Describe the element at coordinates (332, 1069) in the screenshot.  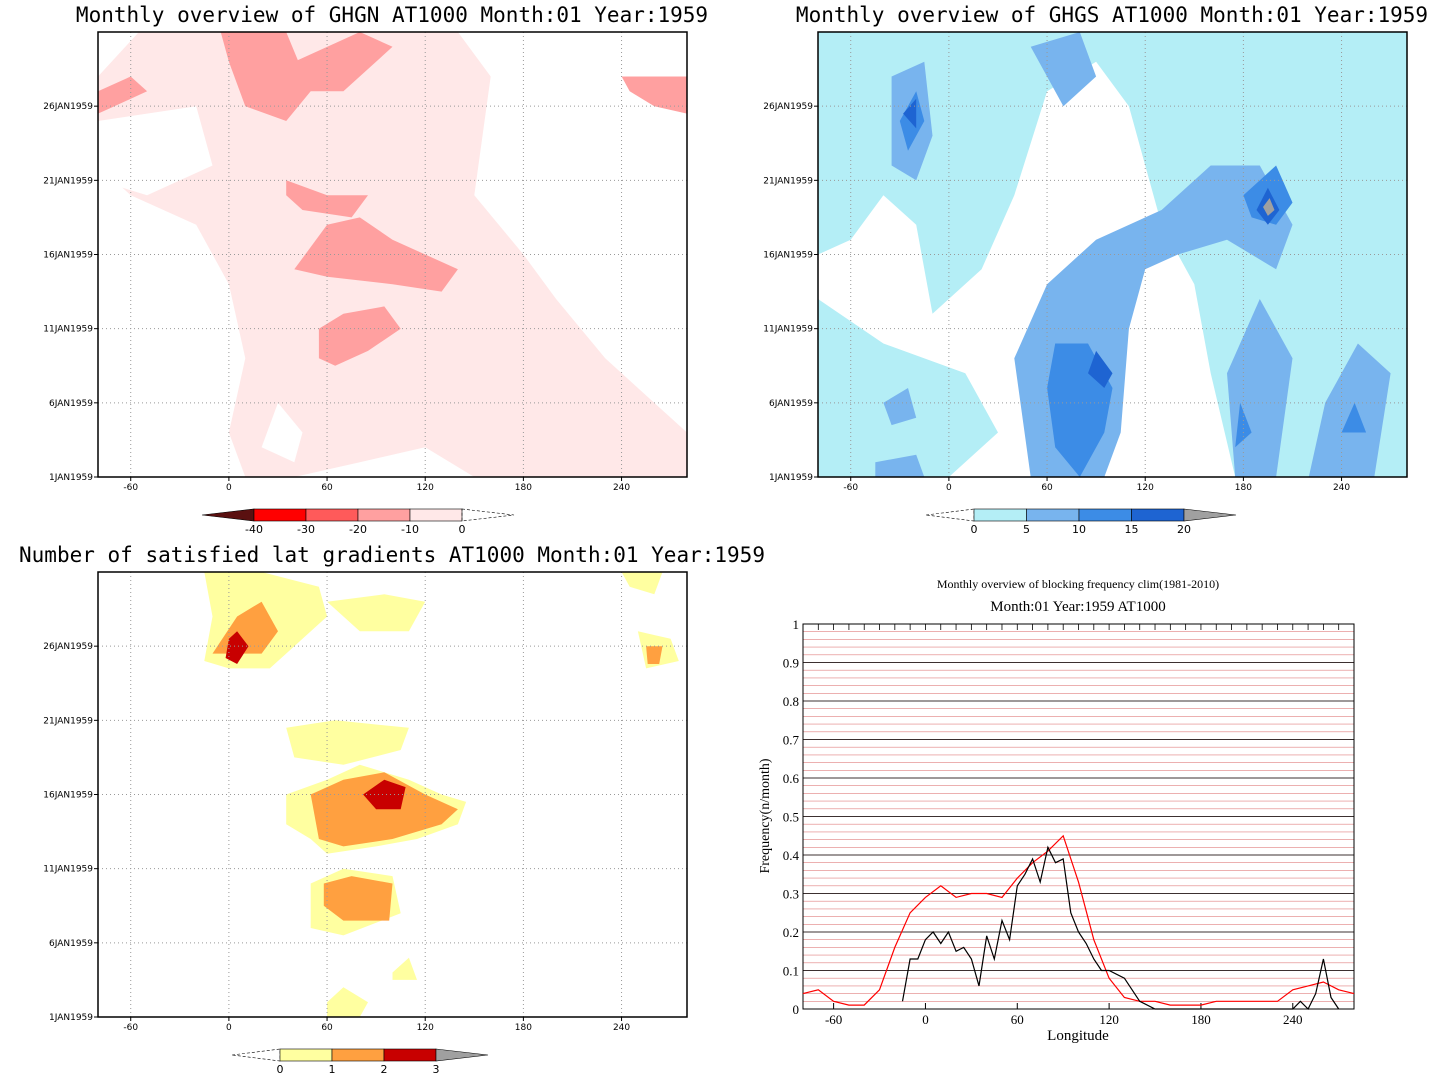
I see `colorbar-label: 1` at that location.